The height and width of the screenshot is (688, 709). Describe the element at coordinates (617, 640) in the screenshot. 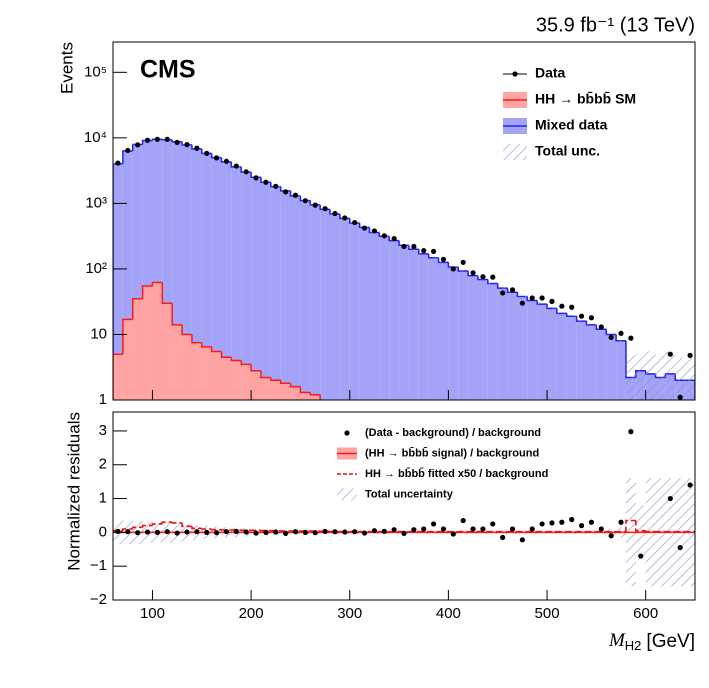

I see `x-axis-symbol: M` at that location.